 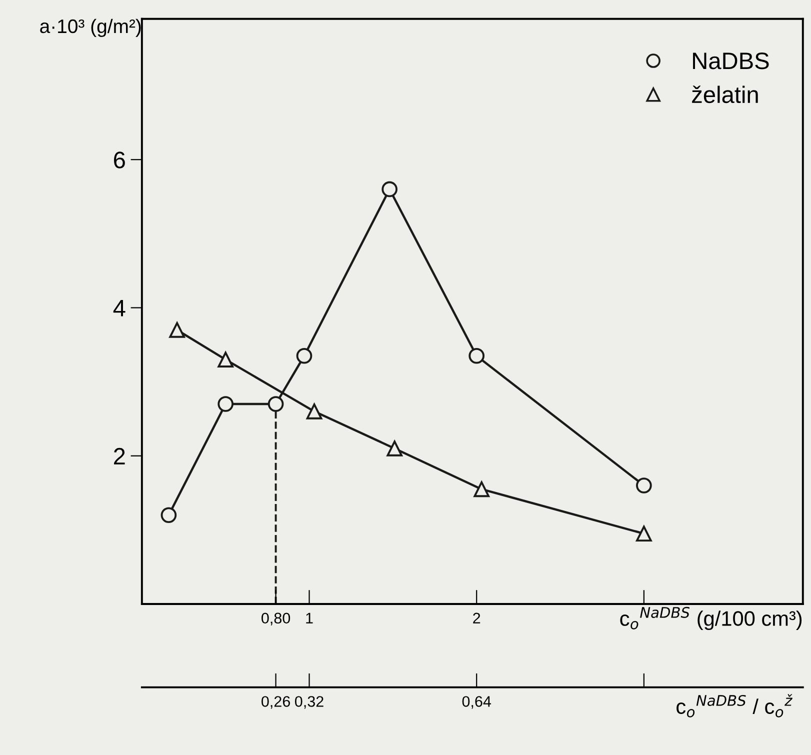 What do you see at coordinates (477, 702) in the screenshot?
I see `x2-tick-label: 0,64` at bounding box center [477, 702].